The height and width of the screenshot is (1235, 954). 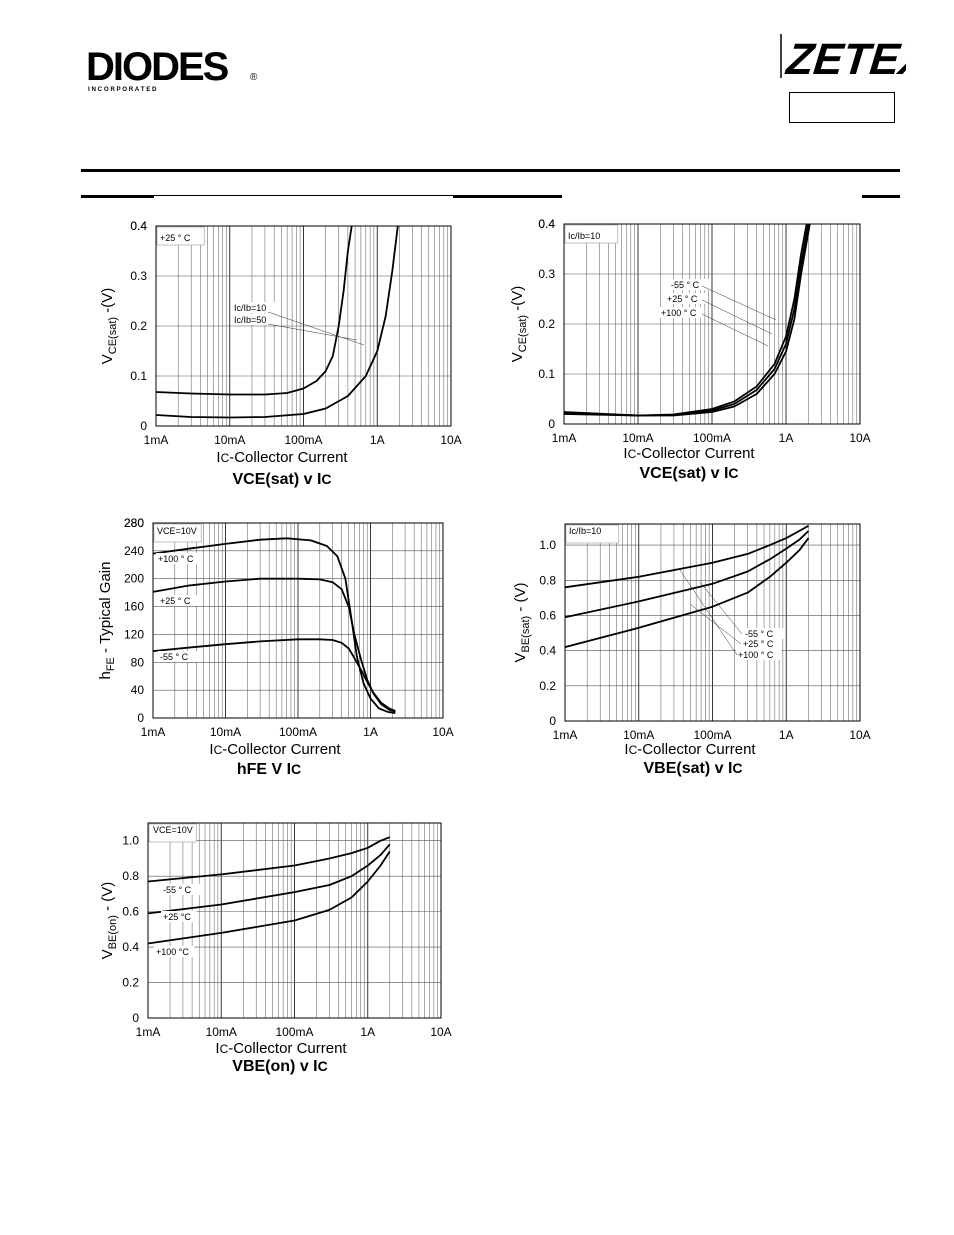 What do you see at coordinates (526, 634) in the screenshot?
I see `y-axis-label-sub: BE(sat)` at bounding box center [526, 634].